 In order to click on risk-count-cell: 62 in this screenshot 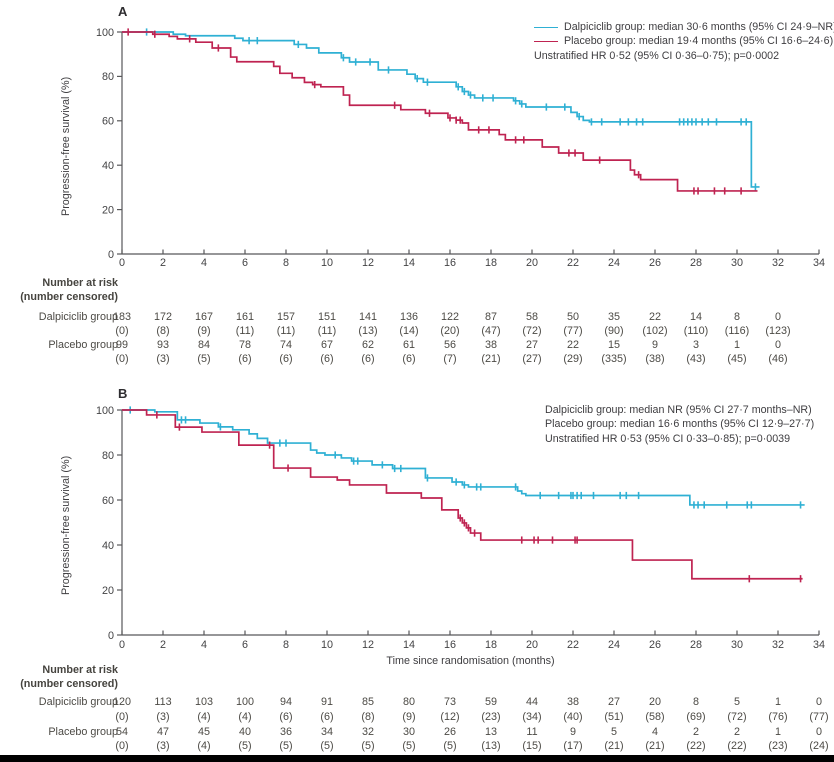, I will do `click(367, 345)`.